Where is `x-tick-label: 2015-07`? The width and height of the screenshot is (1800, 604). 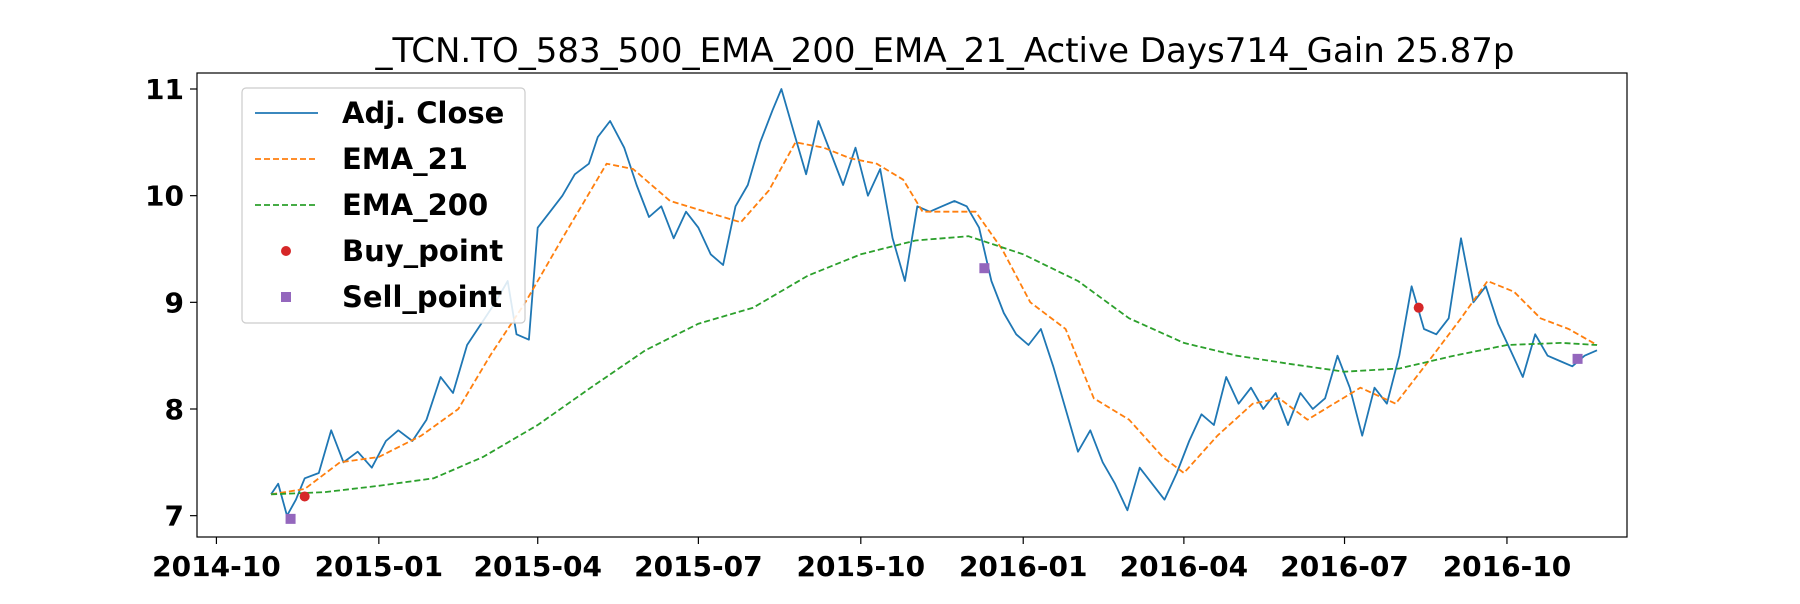
x-tick-label: 2015-07 is located at coordinates (698, 566).